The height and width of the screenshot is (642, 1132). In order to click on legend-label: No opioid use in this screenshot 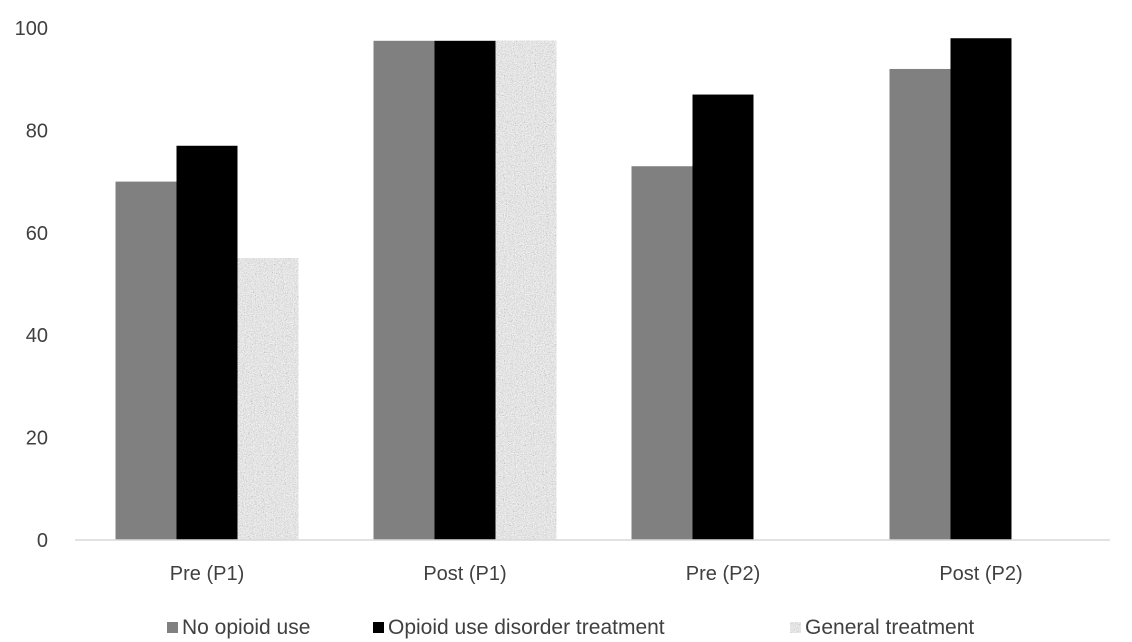, I will do `click(246, 627)`.